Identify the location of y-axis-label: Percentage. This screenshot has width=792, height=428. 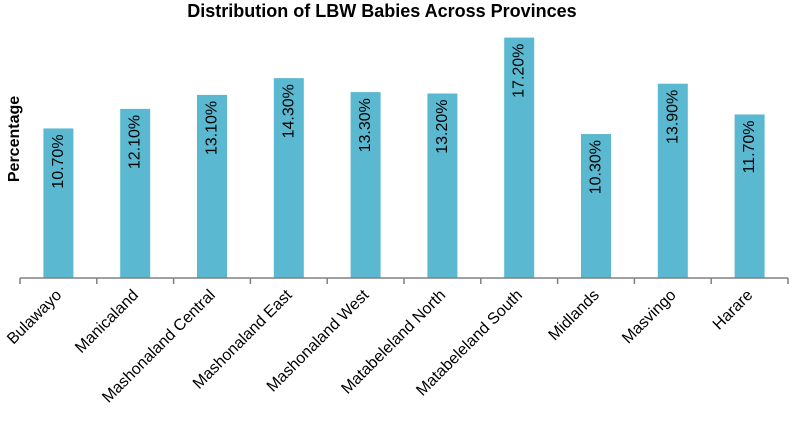
(14, 139).